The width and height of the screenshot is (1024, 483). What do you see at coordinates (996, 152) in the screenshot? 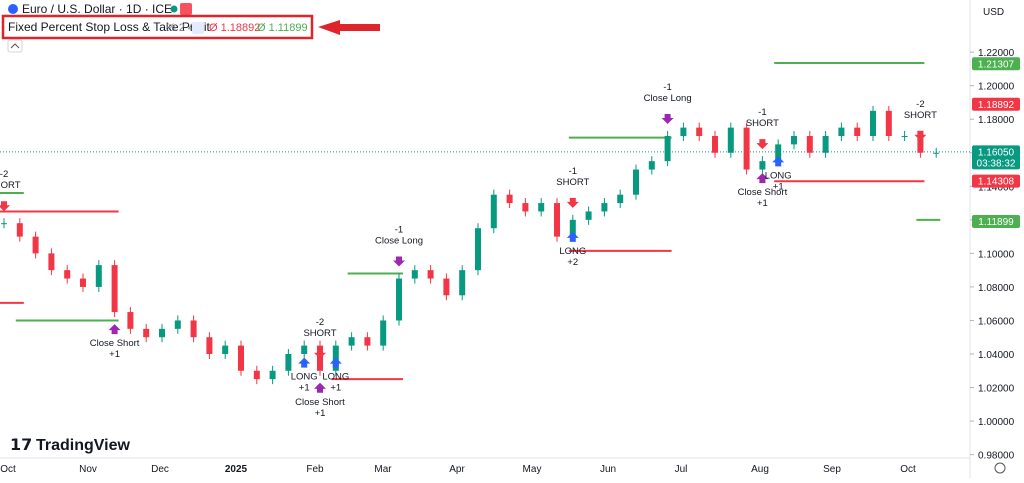
I see `price-badge-label: 1.16050` at bounding box center [996, 152].